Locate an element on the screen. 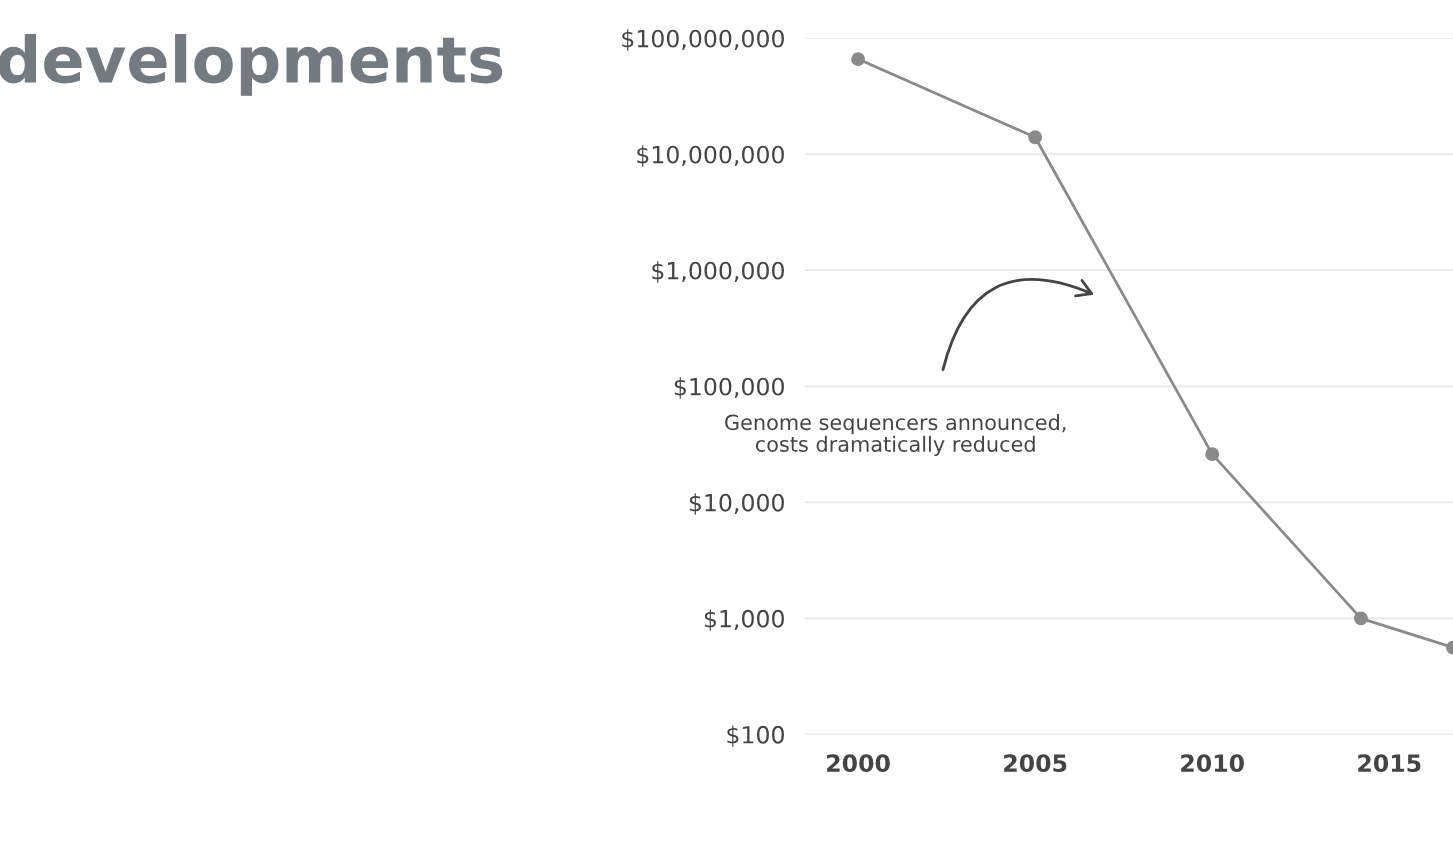 The height and width of the screenshot is (849, 1453). y-tick-label: $1,000,000 is located at coordinates (718, 272).